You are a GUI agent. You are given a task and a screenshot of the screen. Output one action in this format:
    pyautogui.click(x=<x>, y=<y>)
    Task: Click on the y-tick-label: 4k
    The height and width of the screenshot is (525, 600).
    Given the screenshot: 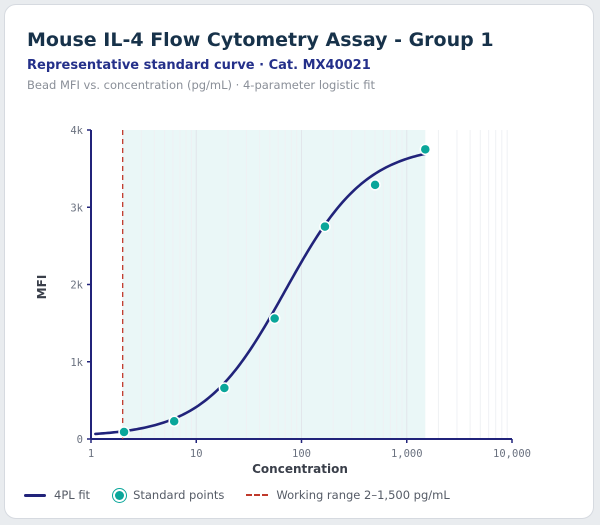 What is the action you would take?
    pyautogui.click(x=76, y=131)
    